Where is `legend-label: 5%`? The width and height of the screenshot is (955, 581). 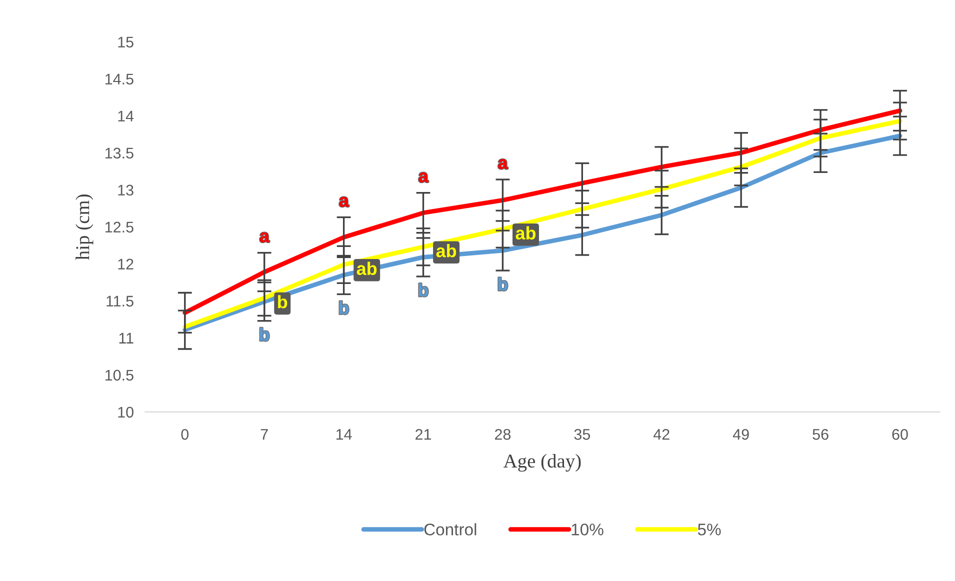
legend-label: 5% is located at coordinates (709, 530).